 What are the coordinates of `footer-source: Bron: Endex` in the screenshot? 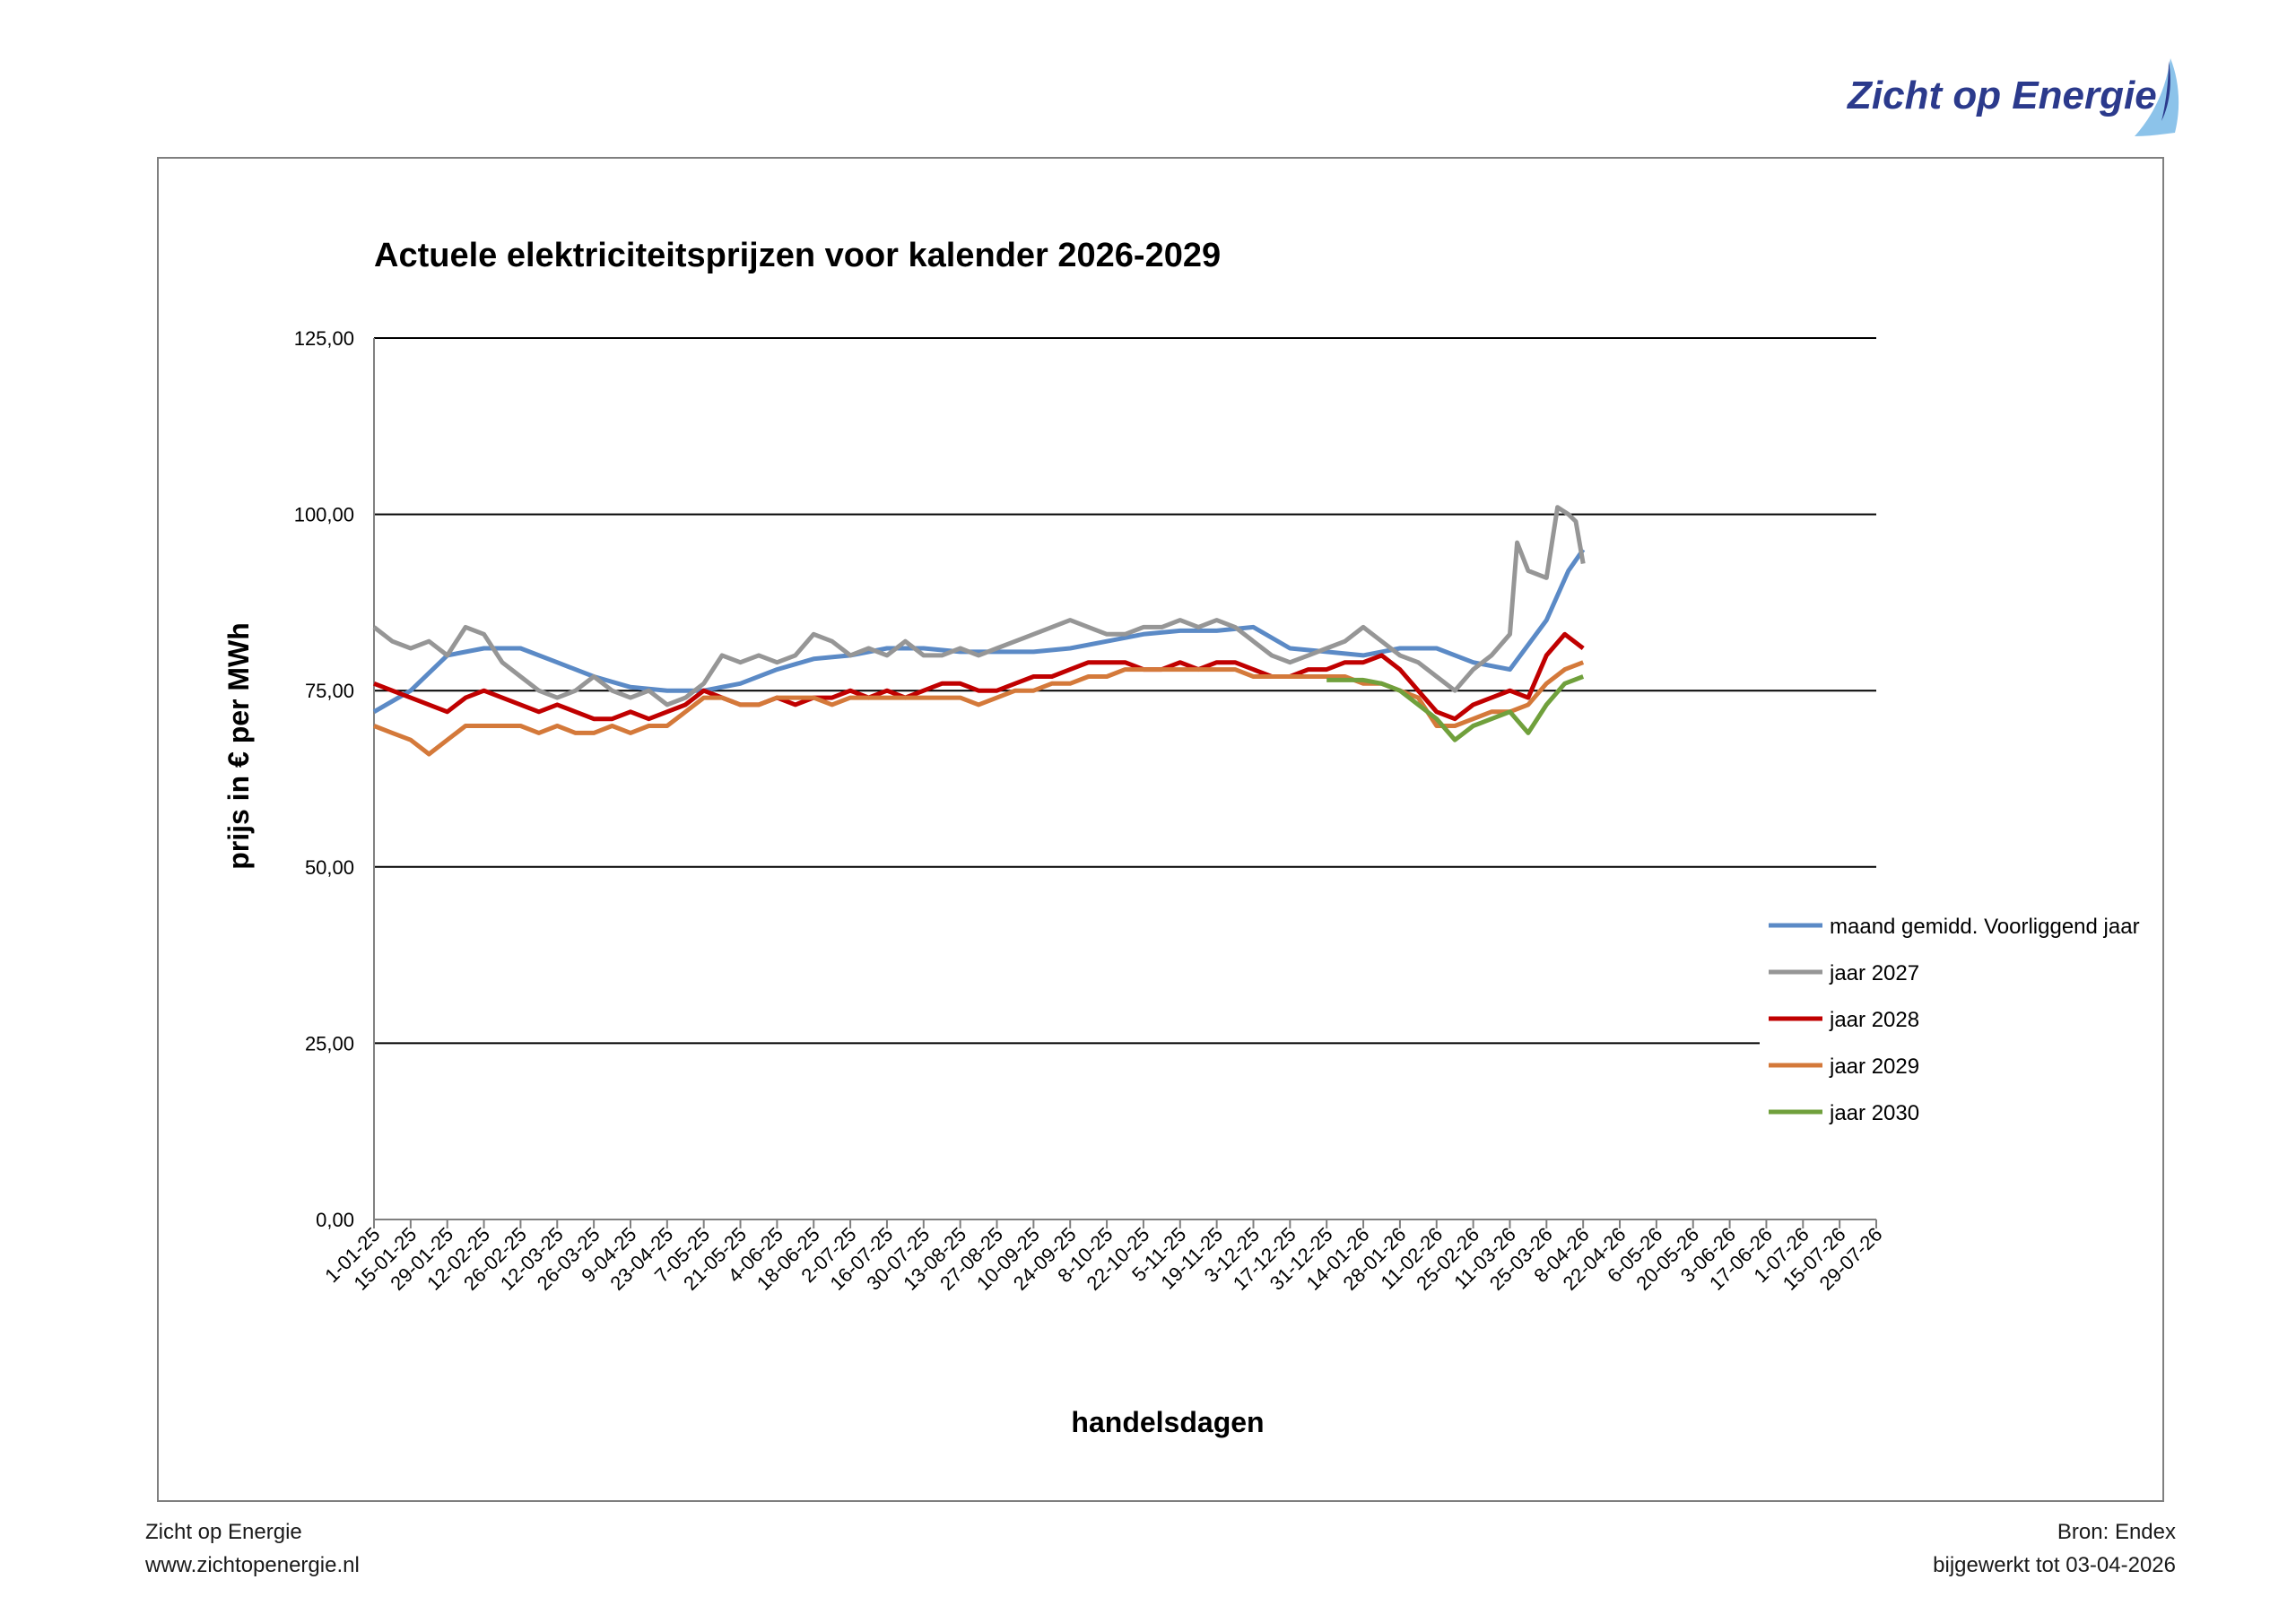 It's located at (2116, 1532).